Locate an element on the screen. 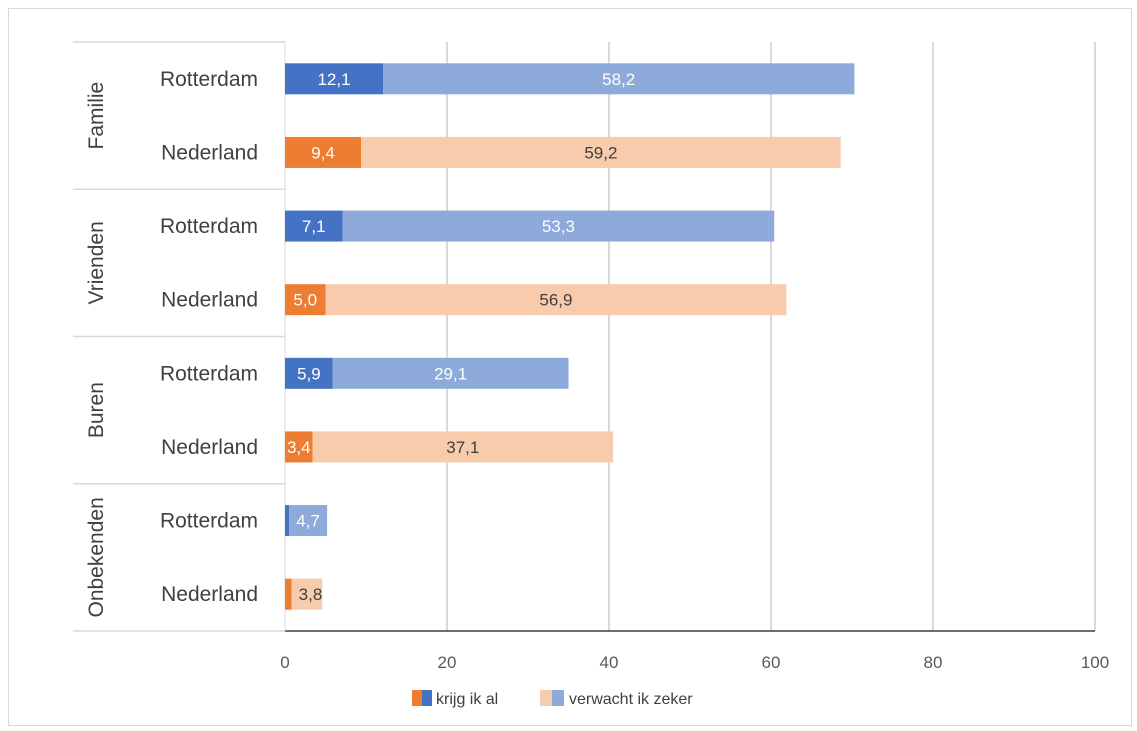  data-label: 37,1 is located at coordinates (462, 447).